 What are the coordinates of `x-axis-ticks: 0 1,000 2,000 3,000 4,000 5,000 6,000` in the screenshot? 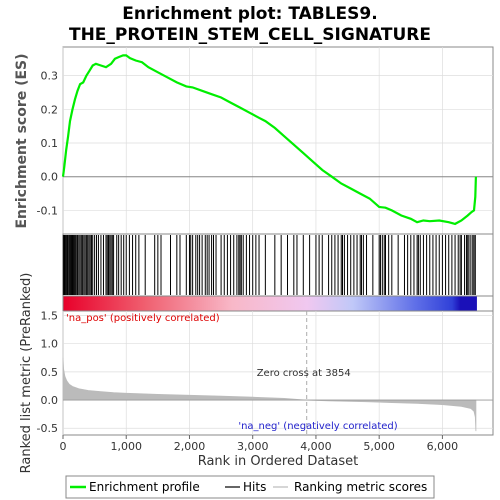 It's located at (259, 444).